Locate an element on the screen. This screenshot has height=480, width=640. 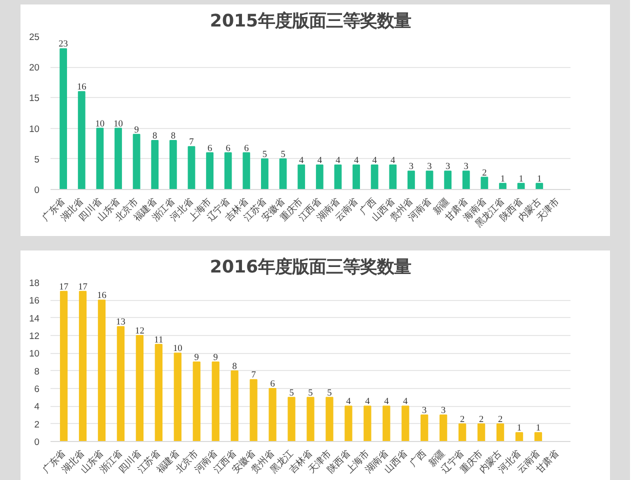
chart-title: 2016年度版面三等奖数量 is located at coordinates (311, 268).